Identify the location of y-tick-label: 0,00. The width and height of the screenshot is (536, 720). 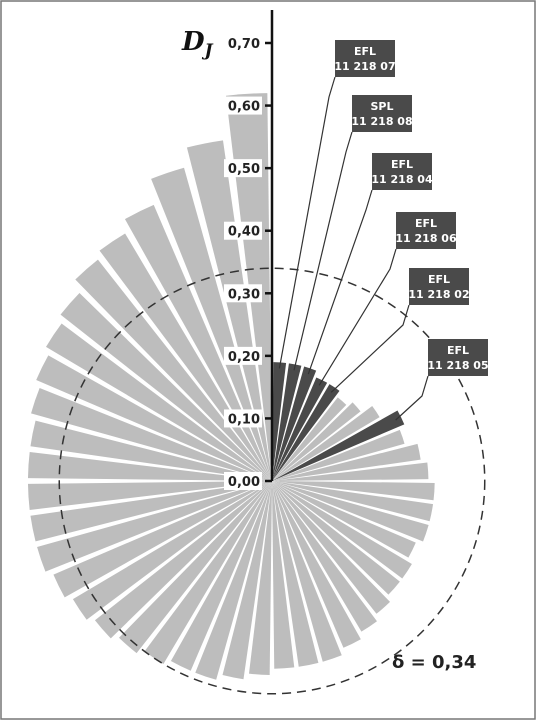
(244, 482).